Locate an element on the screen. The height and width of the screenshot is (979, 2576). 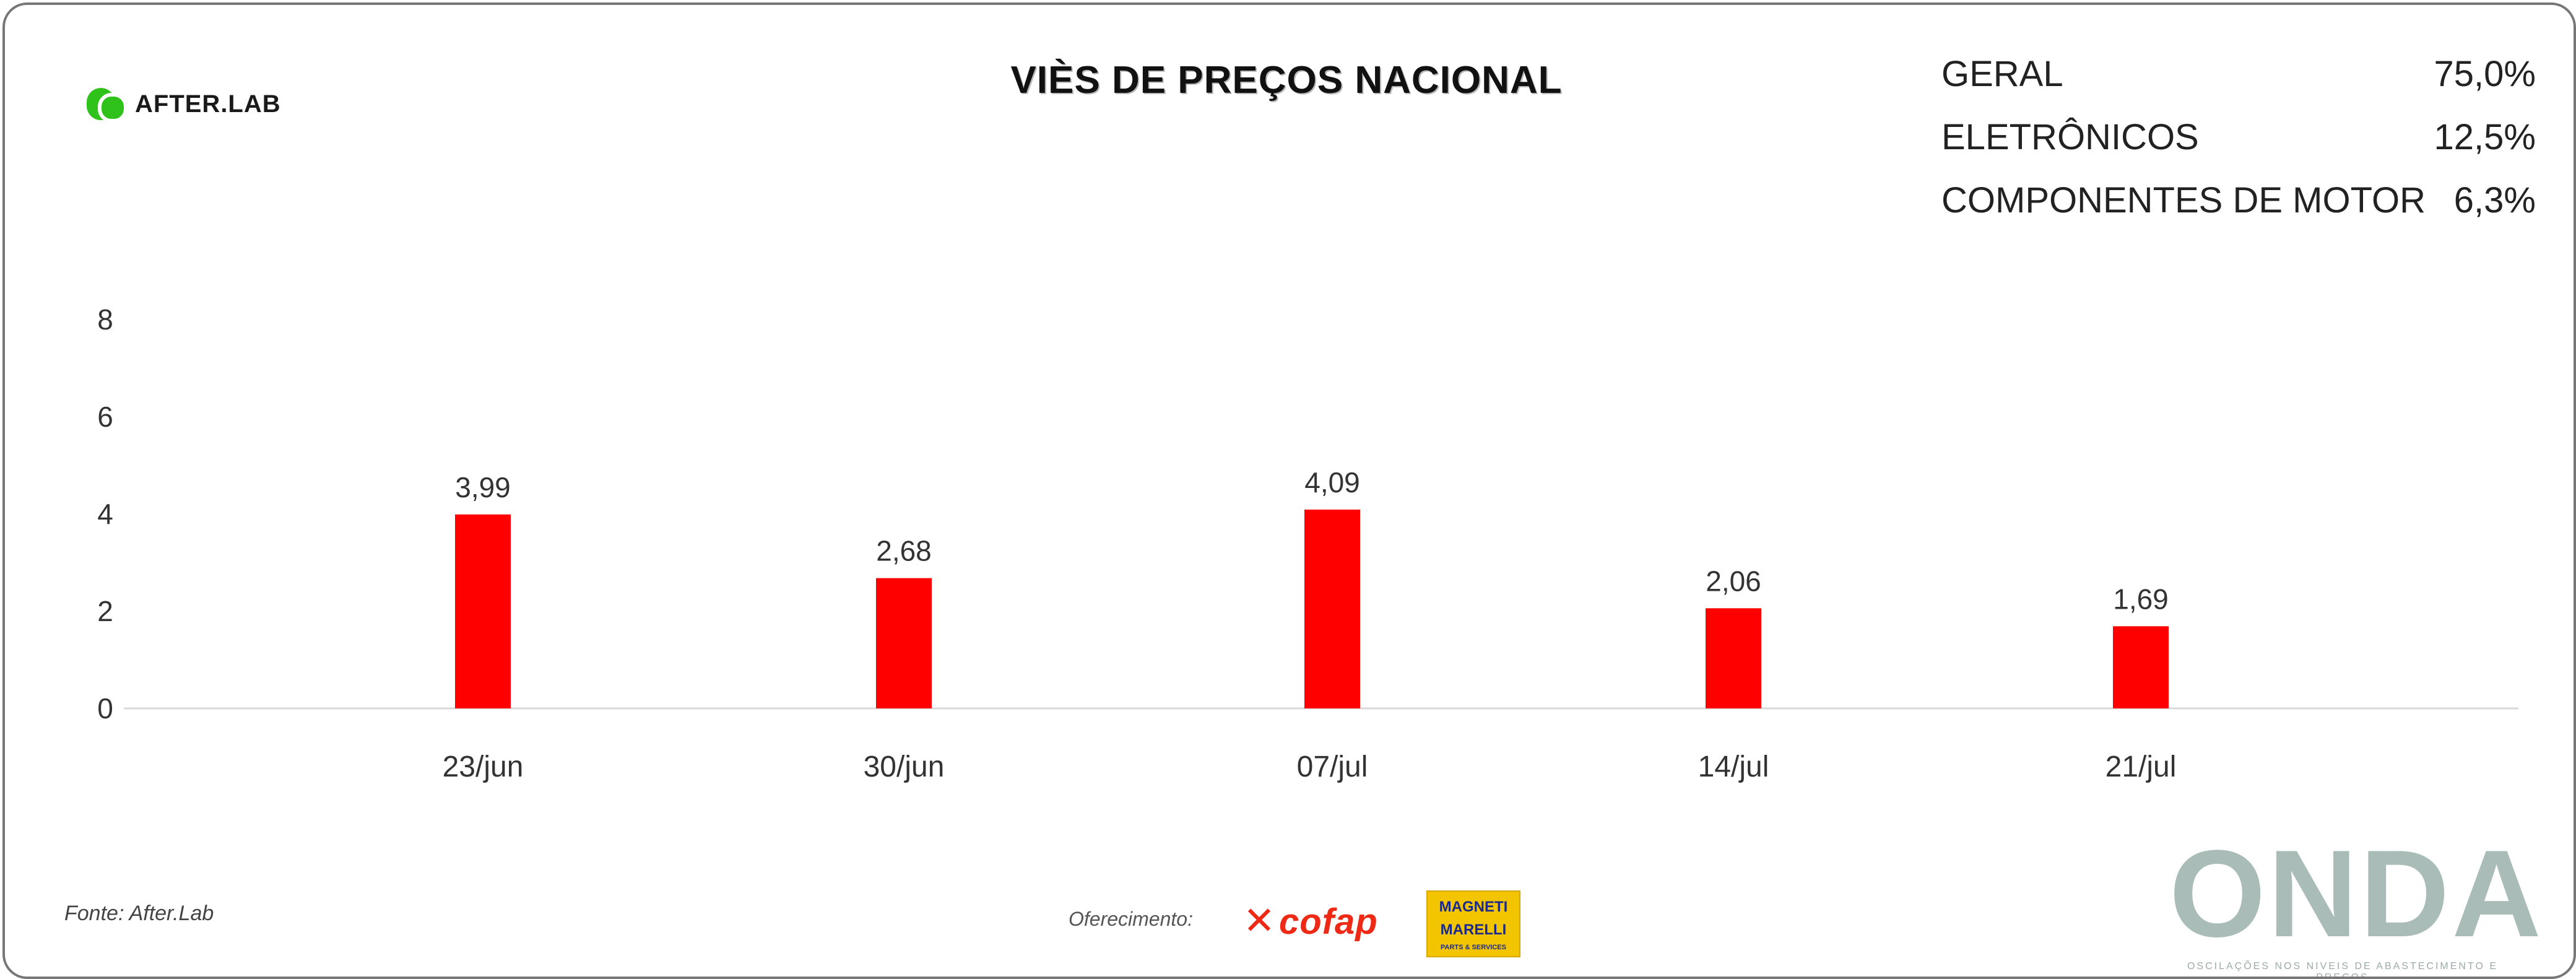
magneti-logo-sub: PARTS & SERVICES is located at coordinates (1473, 948).